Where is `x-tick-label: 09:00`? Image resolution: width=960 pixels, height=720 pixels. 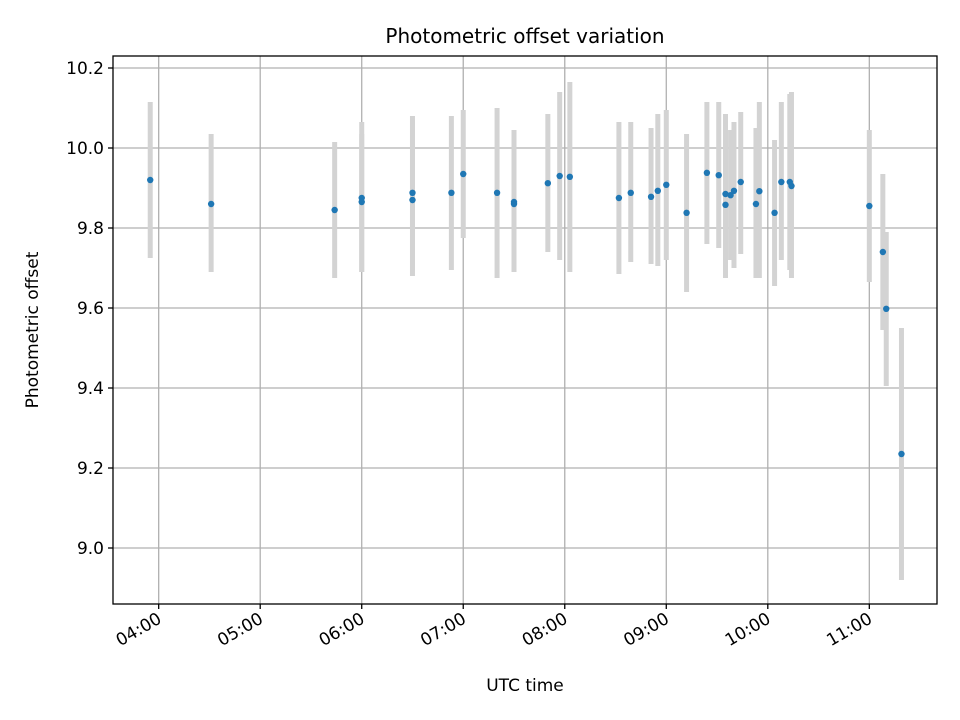
x-tick-label: 09:00 is located at coordinates (646, 630).